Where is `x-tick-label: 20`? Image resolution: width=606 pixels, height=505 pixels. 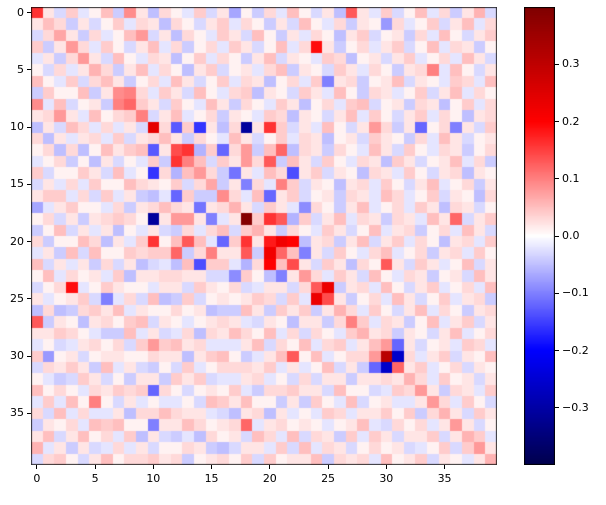
x-tick-label: 20 is located at coordinates (269, 478).